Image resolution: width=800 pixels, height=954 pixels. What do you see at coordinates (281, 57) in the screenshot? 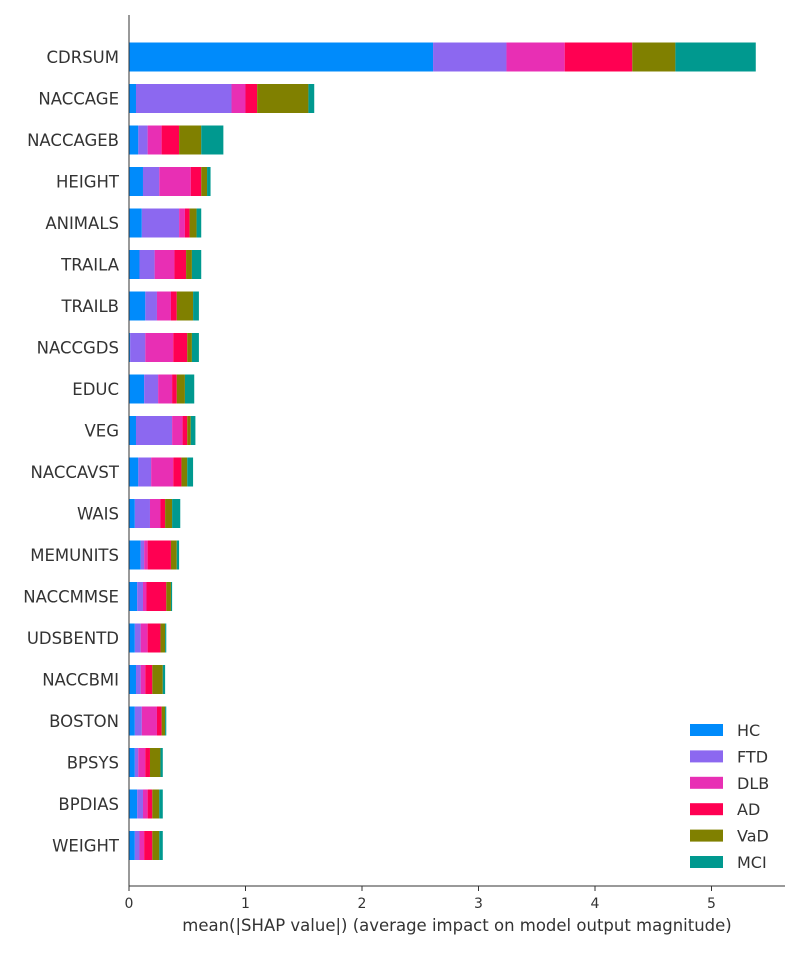
I see `bar-segment-cdrsum-hc` at bounding box center [281, 57].